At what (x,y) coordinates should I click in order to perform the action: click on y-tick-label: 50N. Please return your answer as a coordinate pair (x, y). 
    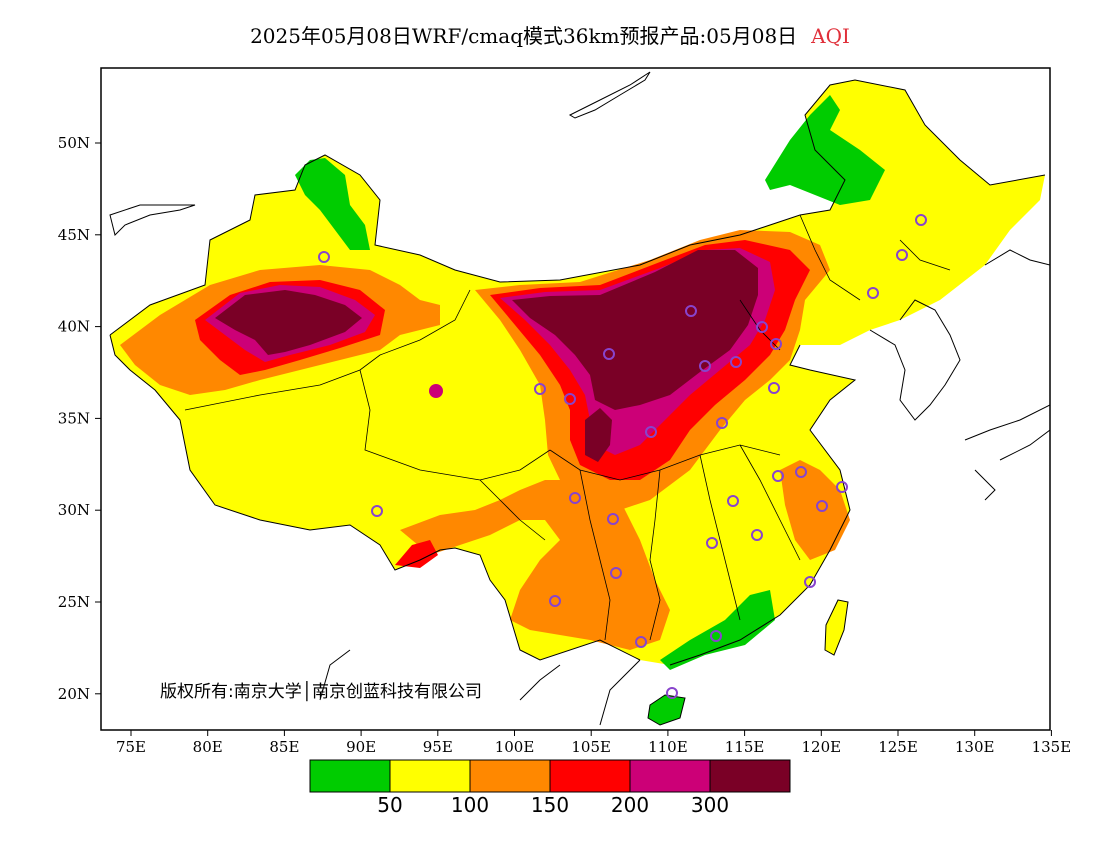
    Looking at the image, I should click on (74, 143).